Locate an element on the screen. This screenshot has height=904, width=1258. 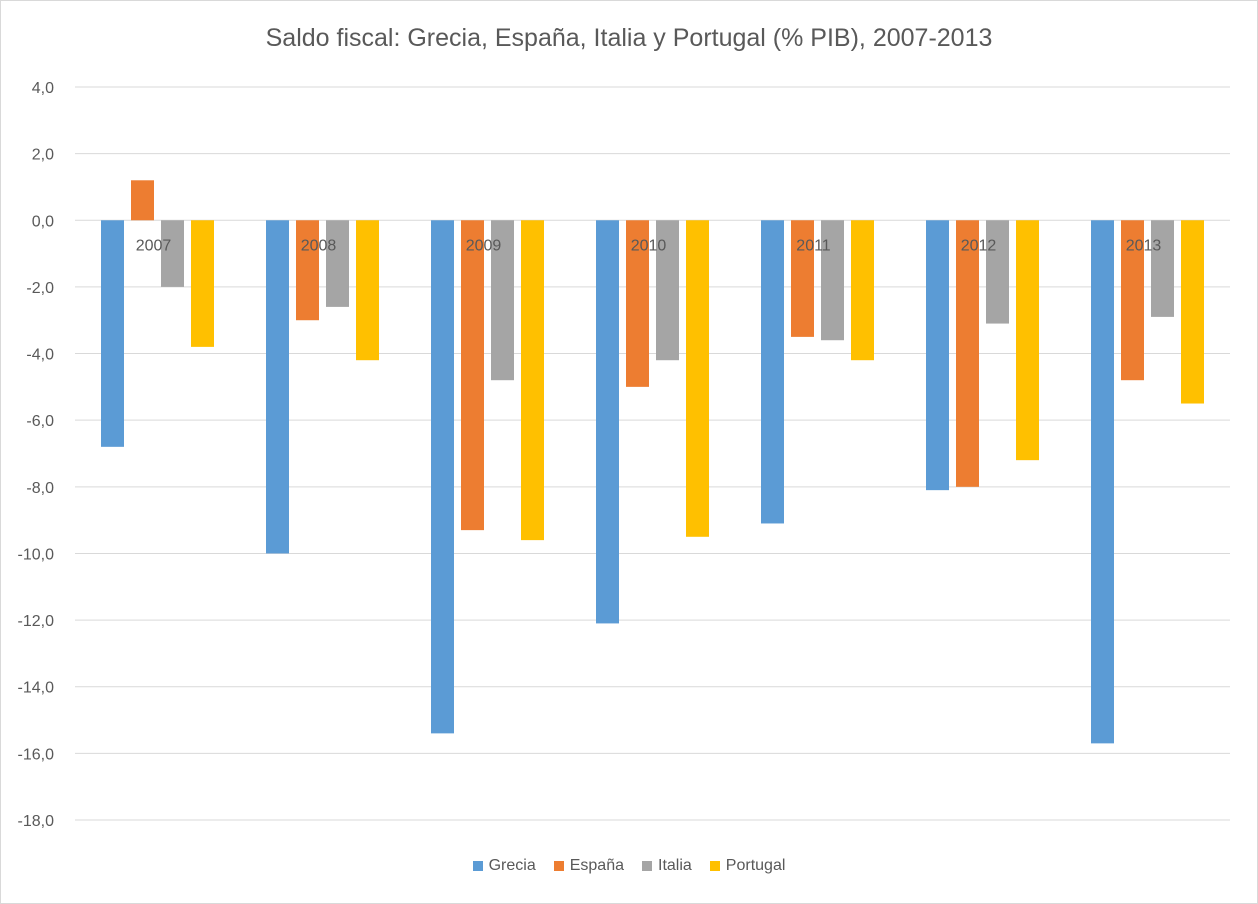
y-tick-label: -18,0 is located at coordinates (36, 821).